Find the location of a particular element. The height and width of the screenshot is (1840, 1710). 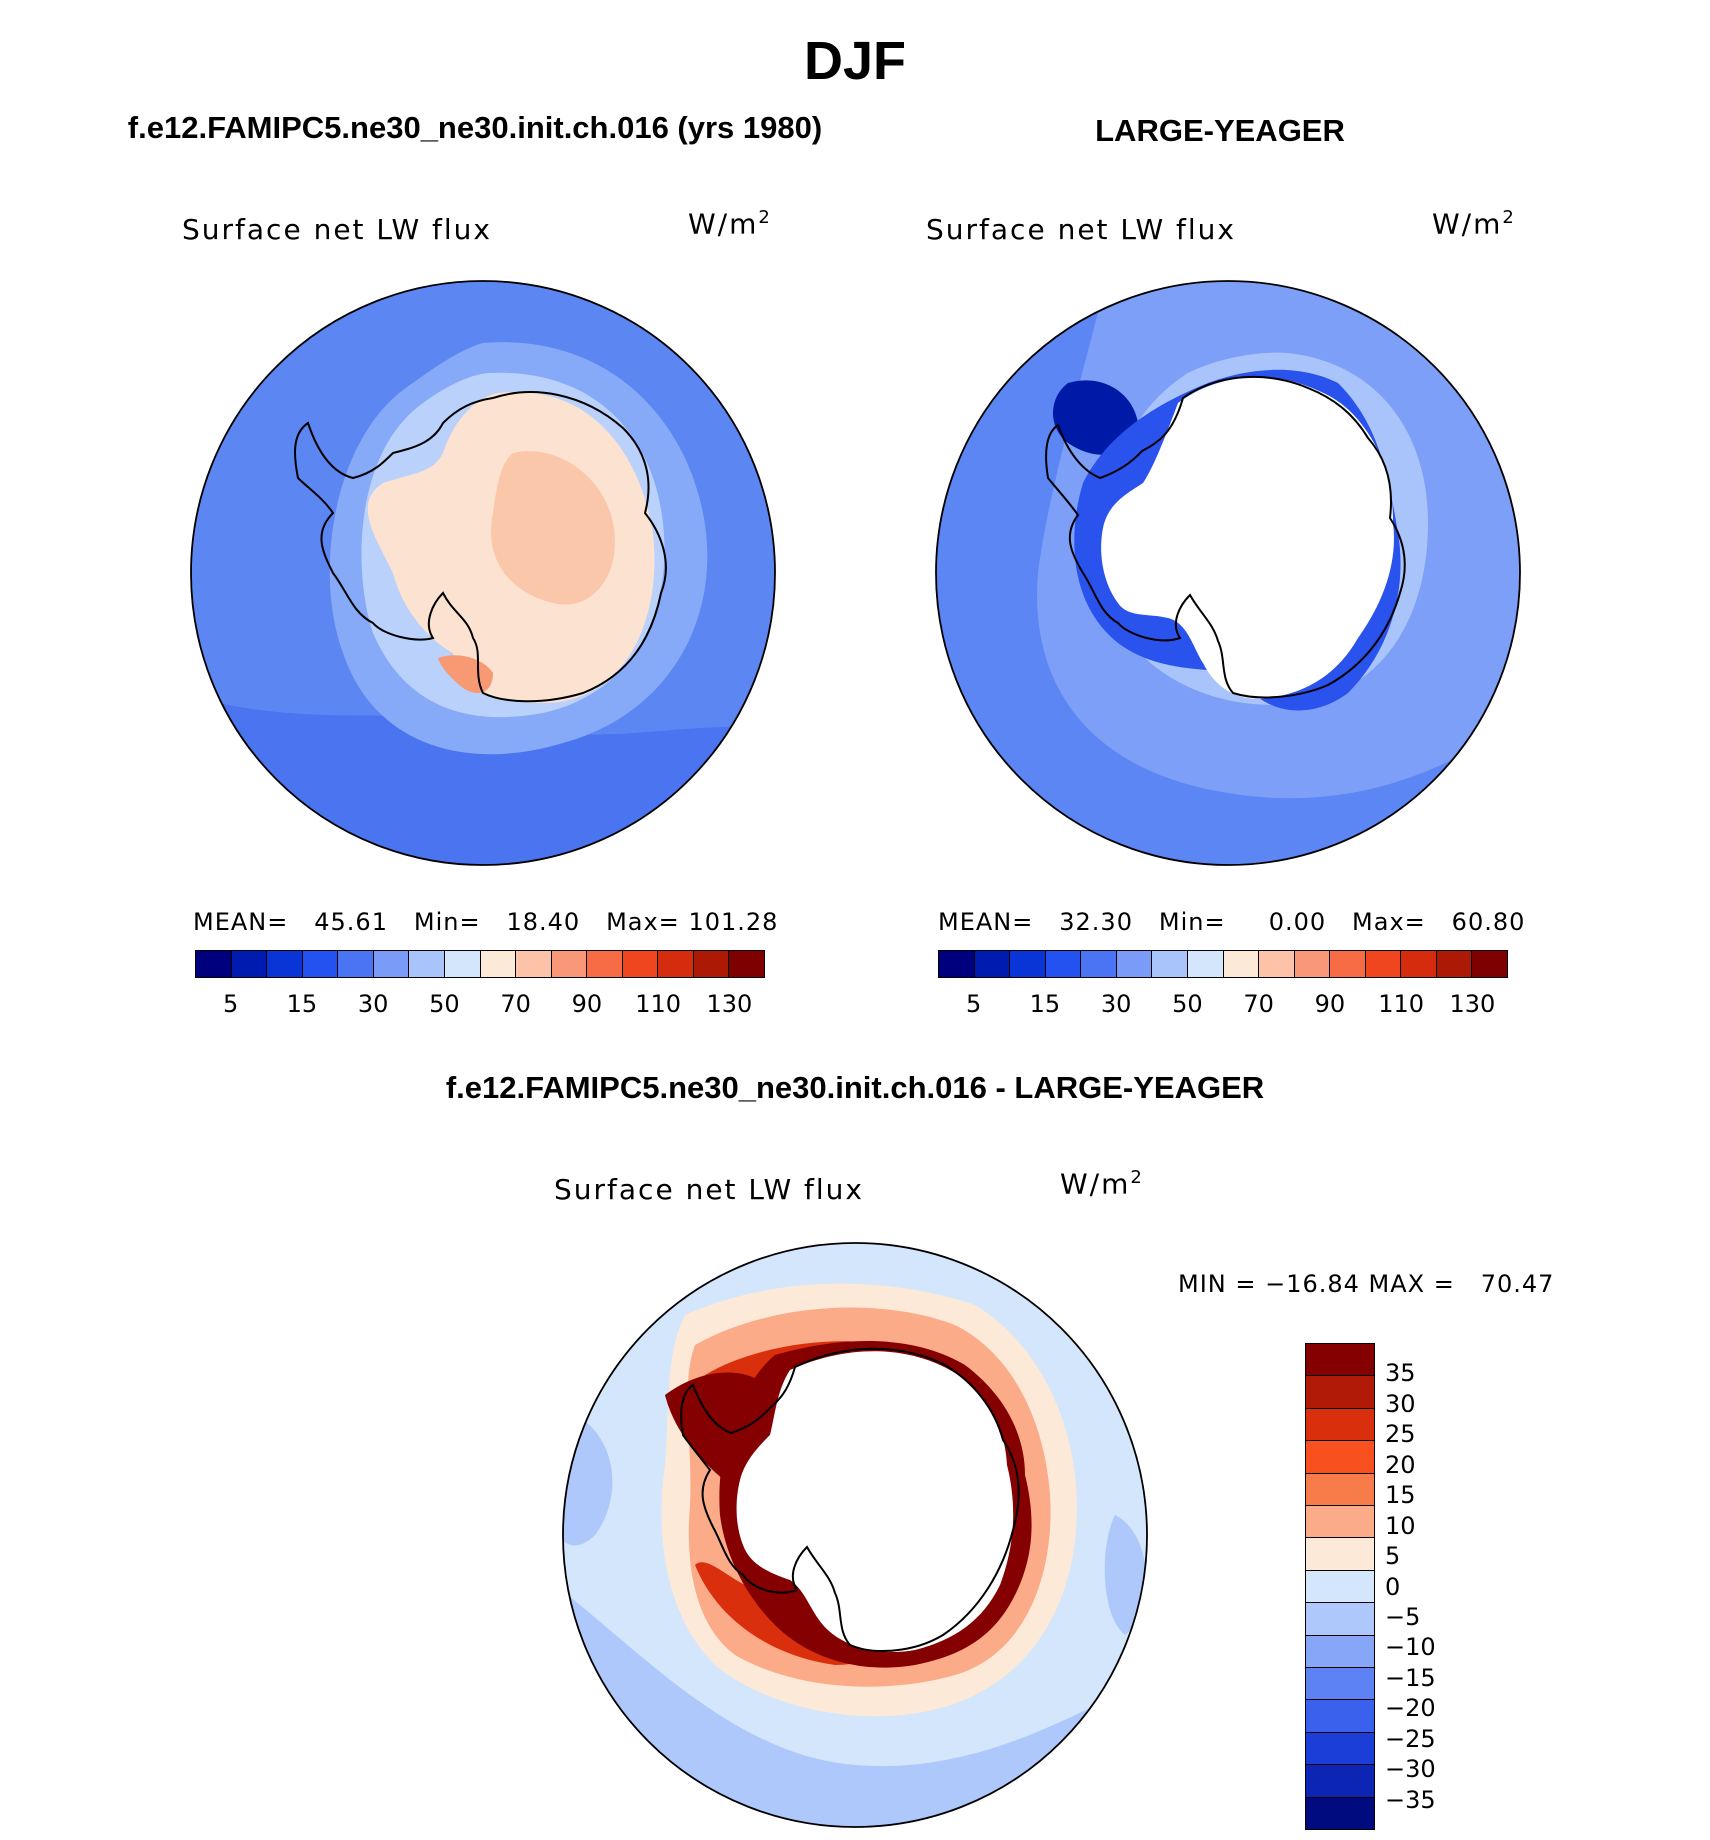

panel1-colorbar is located at coordinates (480, 964).